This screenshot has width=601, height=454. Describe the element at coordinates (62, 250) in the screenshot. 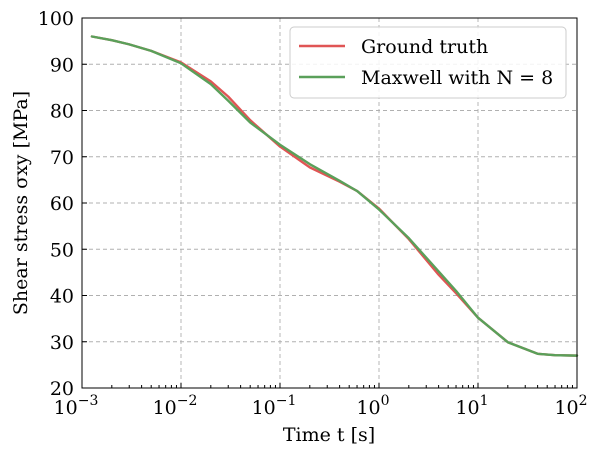

I see `y-tick-label: 50` at that location.